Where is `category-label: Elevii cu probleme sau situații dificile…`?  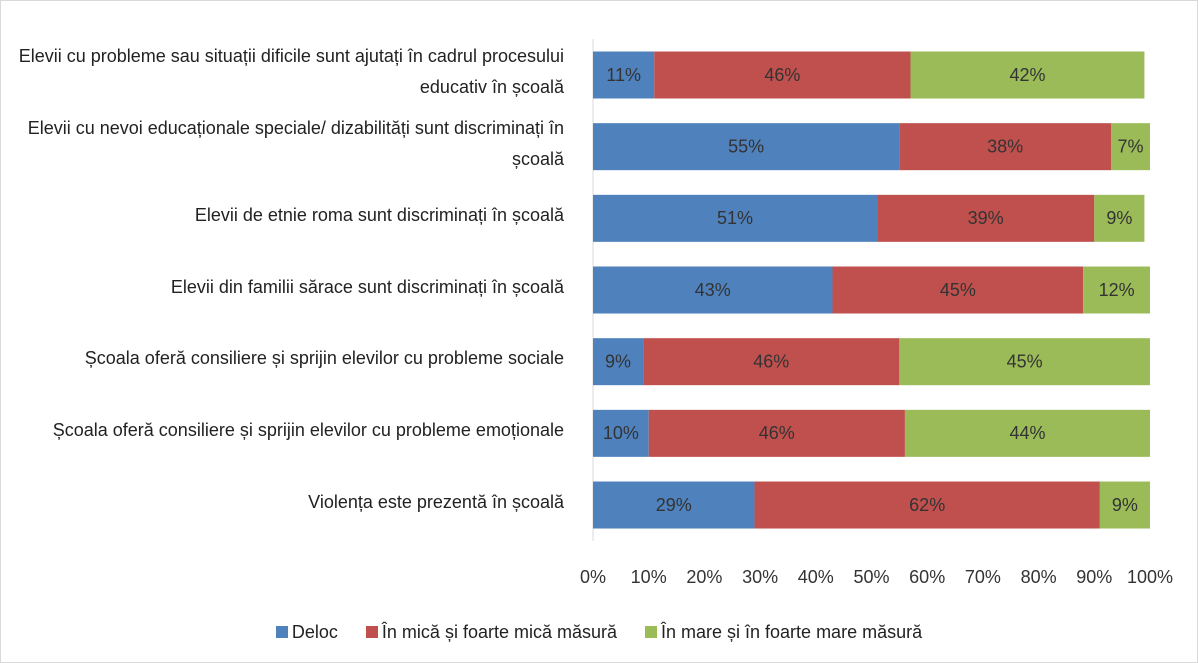
category-label: Elevii cu probleme sau situații dificile… is located at coordinates (291, 71).